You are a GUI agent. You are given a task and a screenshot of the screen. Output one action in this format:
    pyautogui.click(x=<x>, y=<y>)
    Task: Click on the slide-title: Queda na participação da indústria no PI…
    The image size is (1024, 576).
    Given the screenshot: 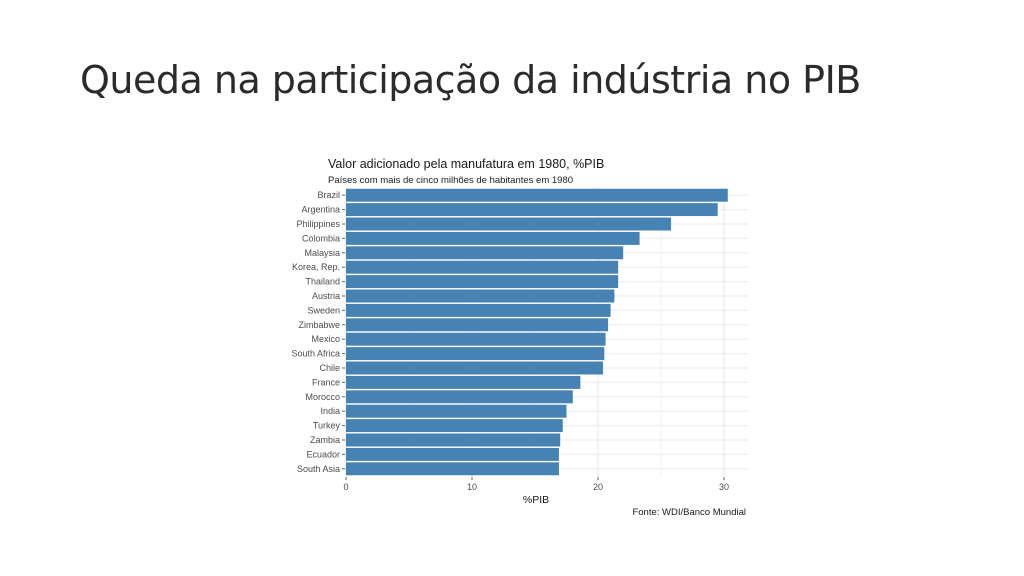 What is the action you would take?
    pyautogui.click(x=470, y=80)
    